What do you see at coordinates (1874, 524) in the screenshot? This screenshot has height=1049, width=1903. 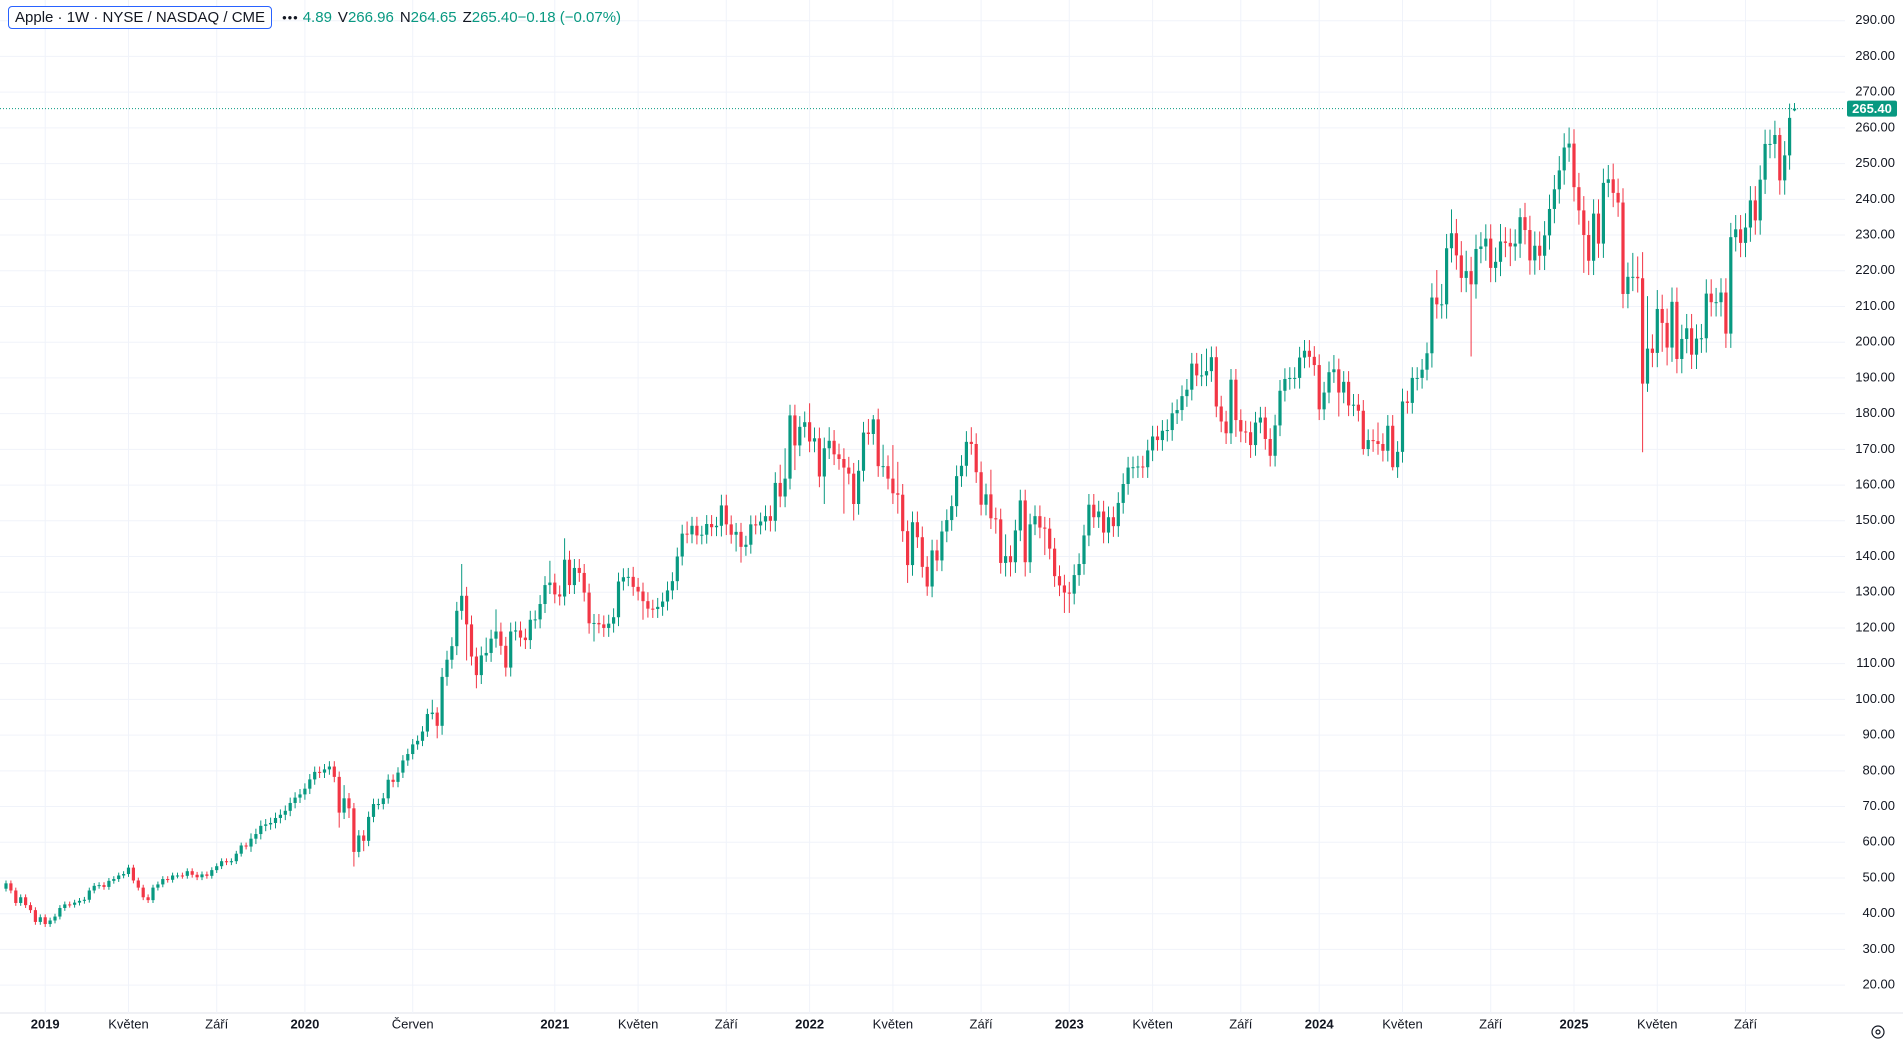 I see `price-axis-bg` at bounding box center [1874, 524].